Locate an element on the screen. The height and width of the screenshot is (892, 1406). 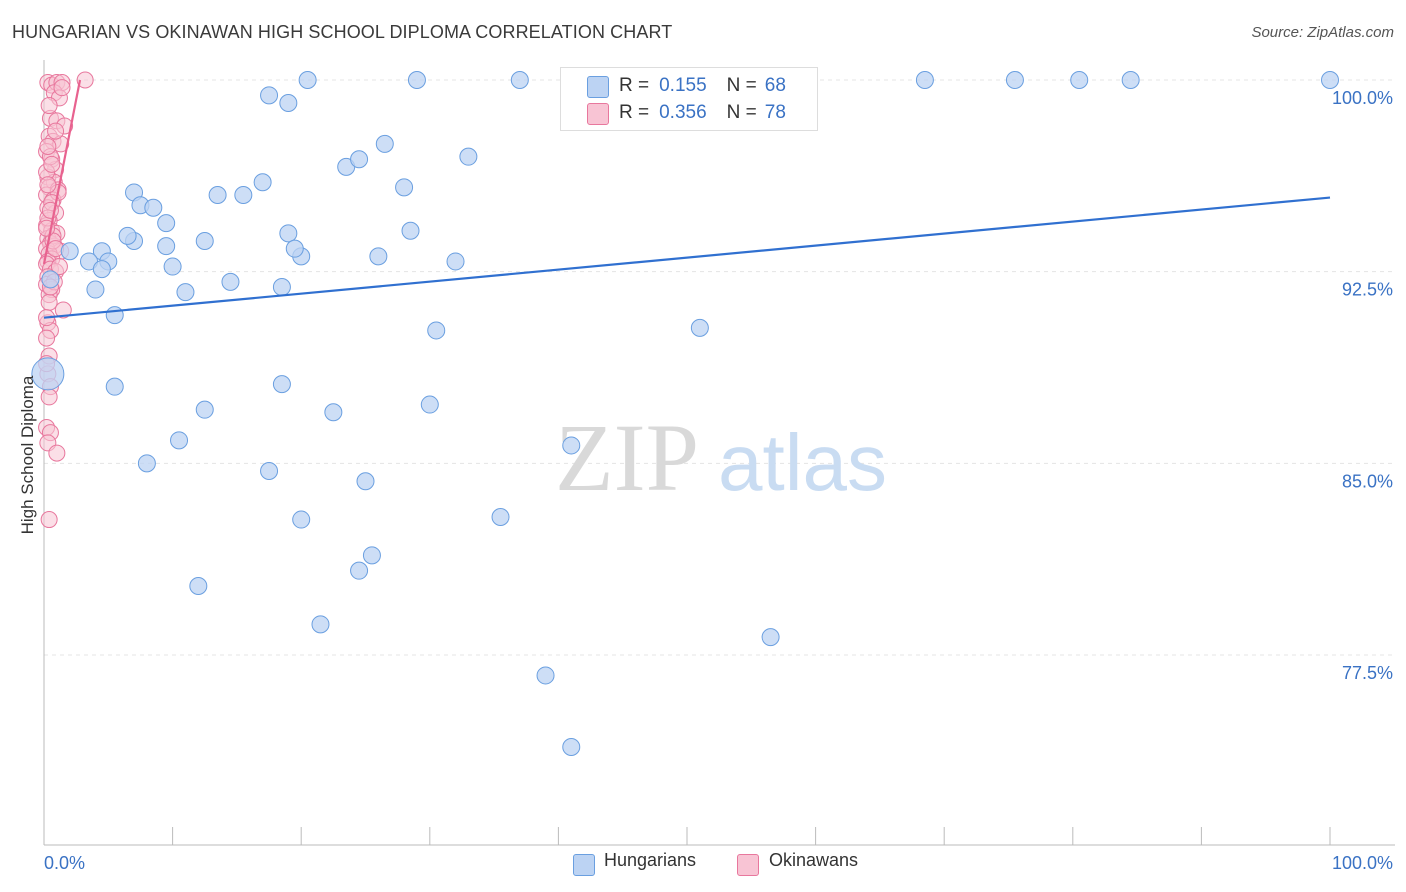
bottom-legend-okinawans: Okinawans is located at coordinates (814, 860).